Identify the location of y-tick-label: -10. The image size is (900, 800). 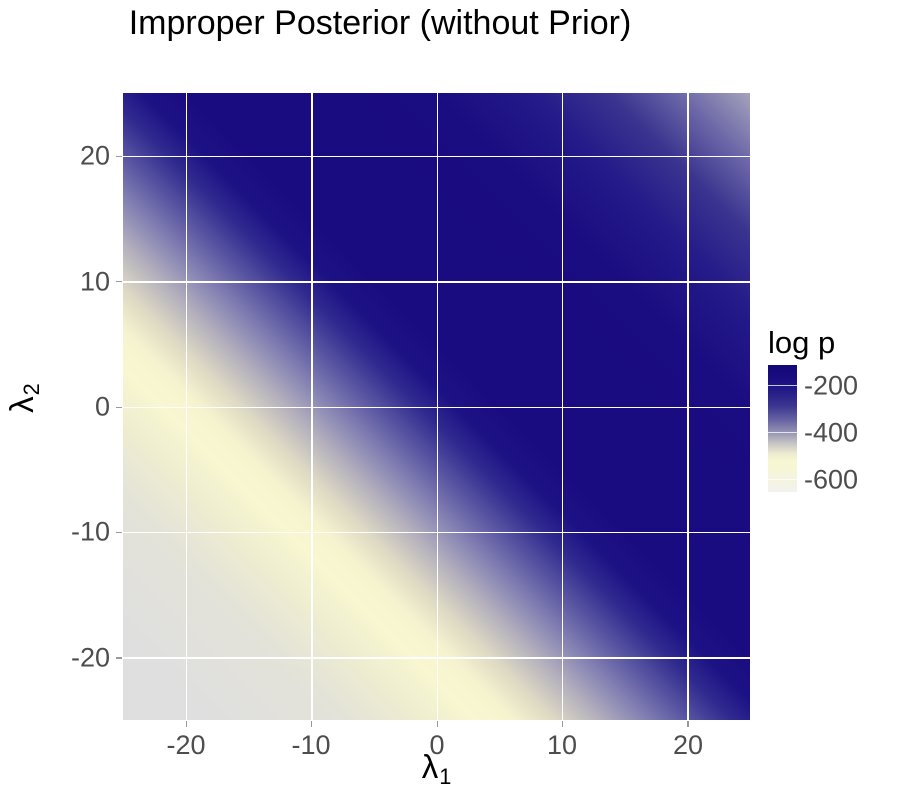
(90, 531).